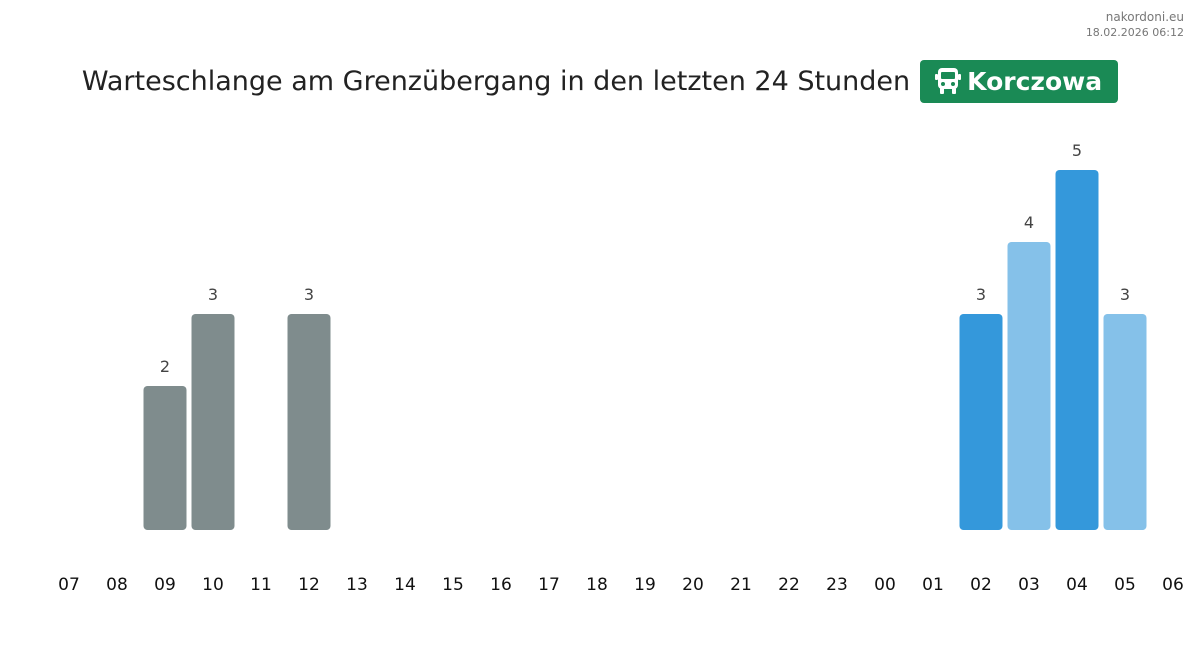 This screenshot has width=1200, height=651. I want to click on bar-value-label: 4, so click(1029, 222).